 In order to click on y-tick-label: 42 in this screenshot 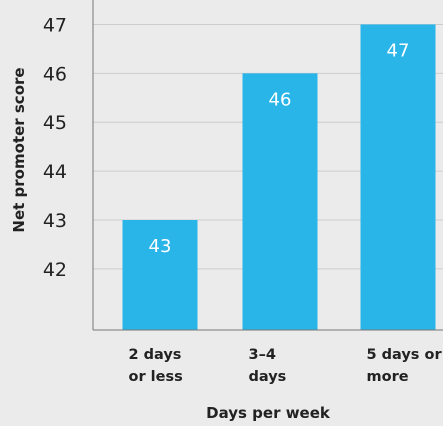, I will do `click(55, 270)`.